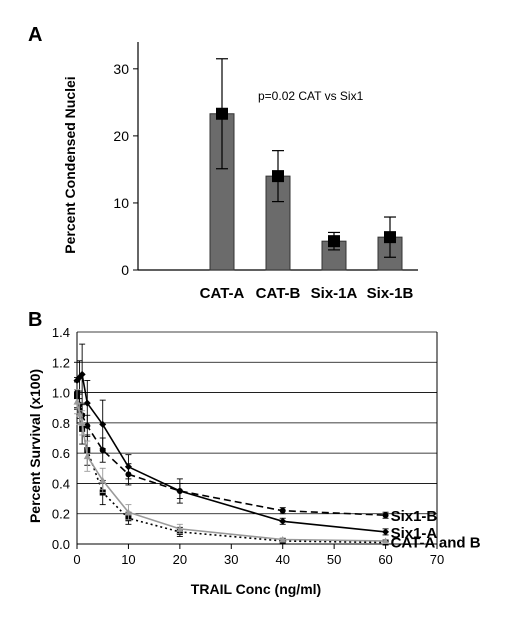 Image resolution: width=520 pixels, height=628 pixels. What do you see at coordinates (121, 69) in the screenshot?
I see `y-tick-label: 30` at bounding box center [121, 69].